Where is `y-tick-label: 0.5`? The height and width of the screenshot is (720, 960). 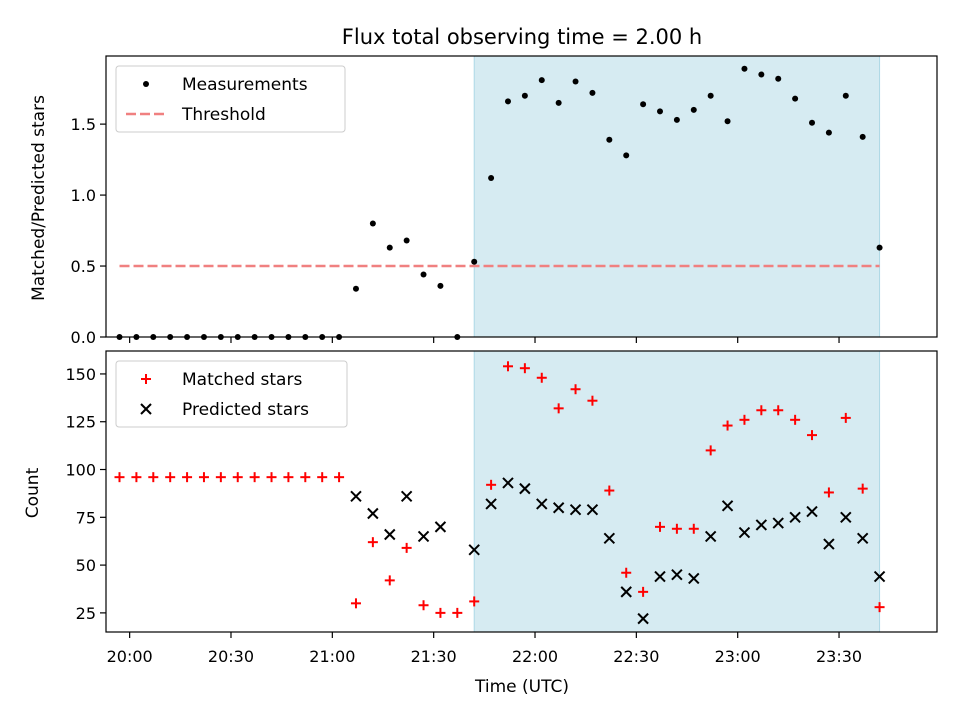
y-tick-label: 0.5 is located at coordinates (83, 266).